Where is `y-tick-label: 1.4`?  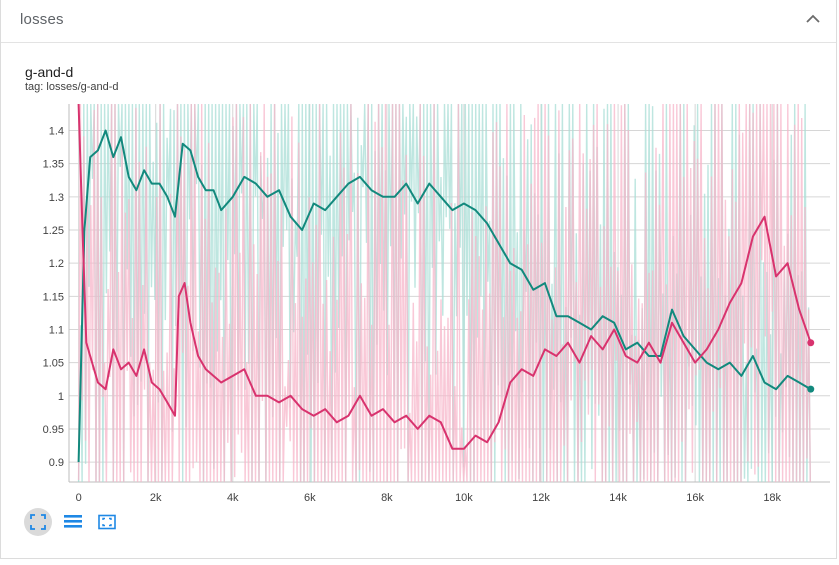
y-tick-label: 1.4 is located at coordinates (56, 132).